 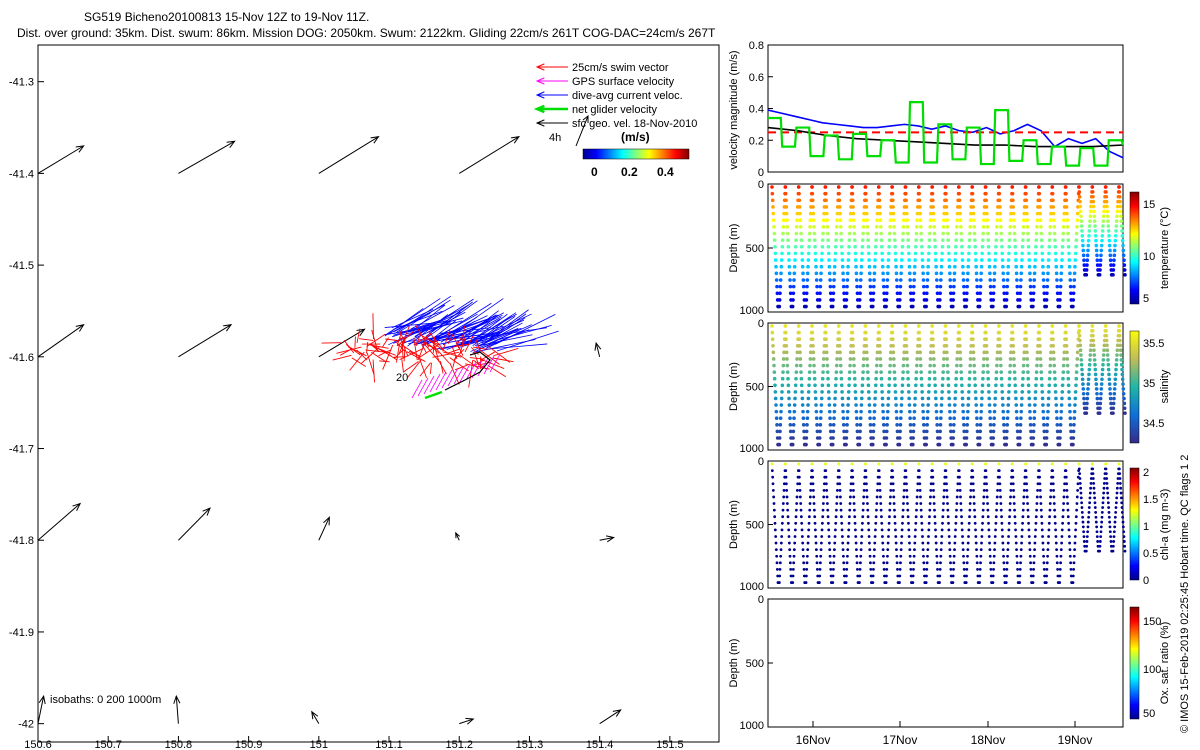 I want to click on colorbar-tick-label: 150, so click(x=1152, y=622).